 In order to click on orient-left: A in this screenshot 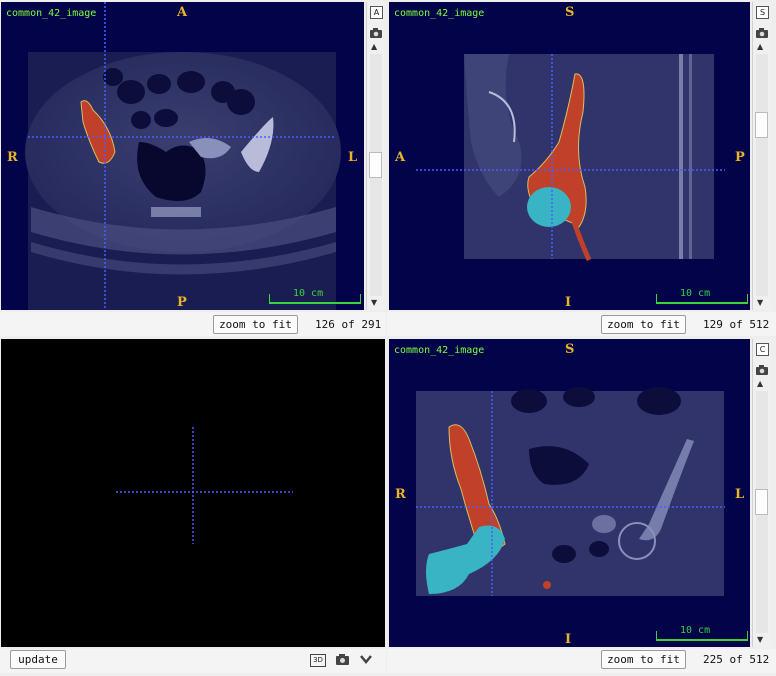, I will do `click(400, 157)`.